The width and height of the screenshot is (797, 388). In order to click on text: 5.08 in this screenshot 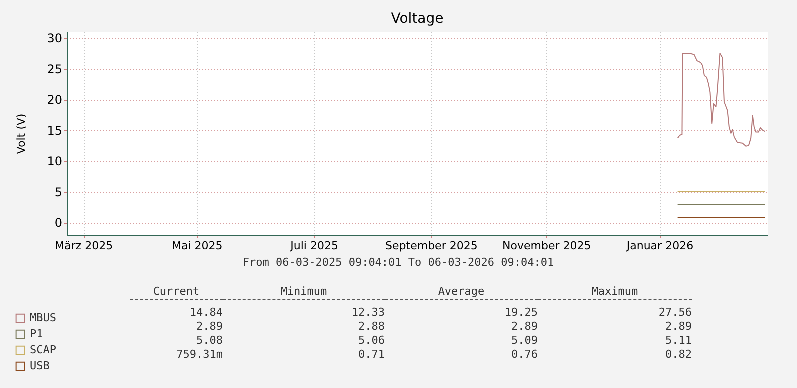, I will do `click(209, 341)`.